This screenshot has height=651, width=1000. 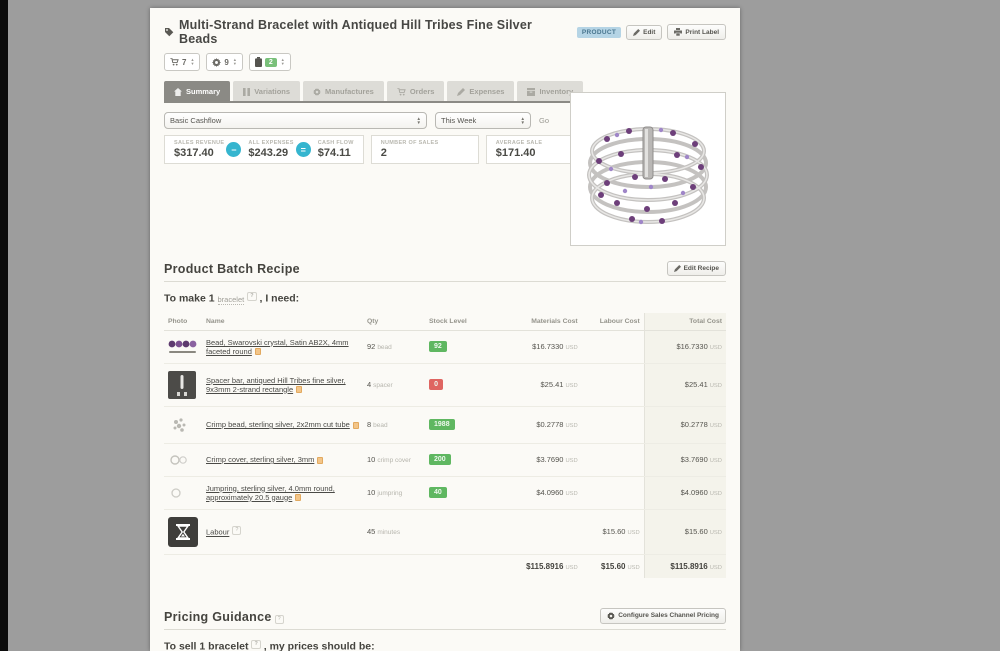 I want to click on labour-total: $15.60, so click(x=613, y=566).